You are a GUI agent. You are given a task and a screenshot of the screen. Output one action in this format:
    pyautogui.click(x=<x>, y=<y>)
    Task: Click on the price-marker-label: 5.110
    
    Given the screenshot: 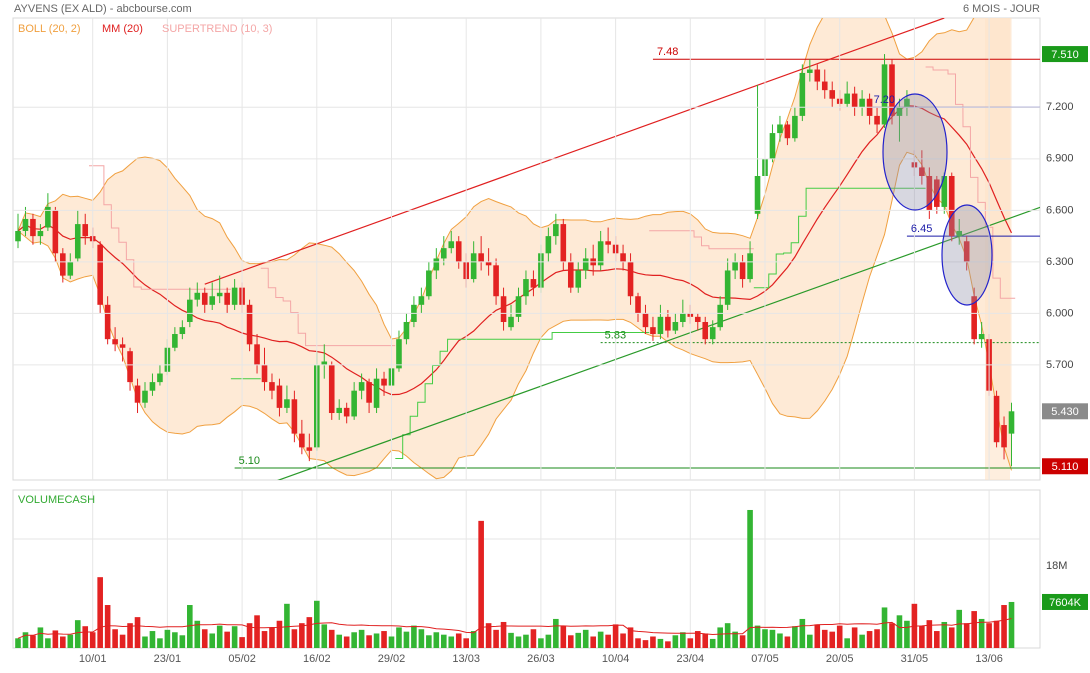 What is the action you would take?
    pyautogui.click(x=1065, y=467)
    